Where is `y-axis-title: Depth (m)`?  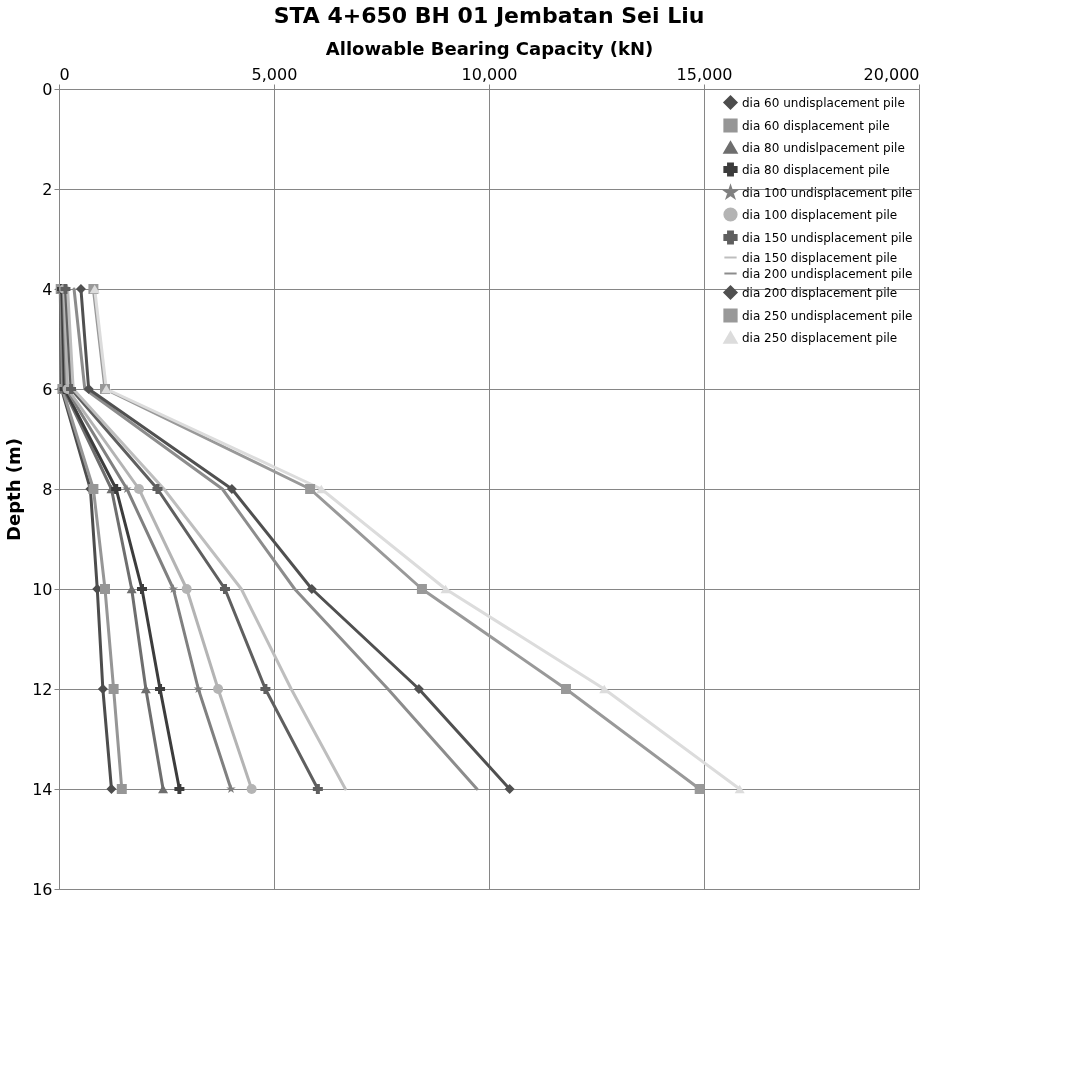 y-axis-title: Depth (m) is located at coordinates (14, 489).